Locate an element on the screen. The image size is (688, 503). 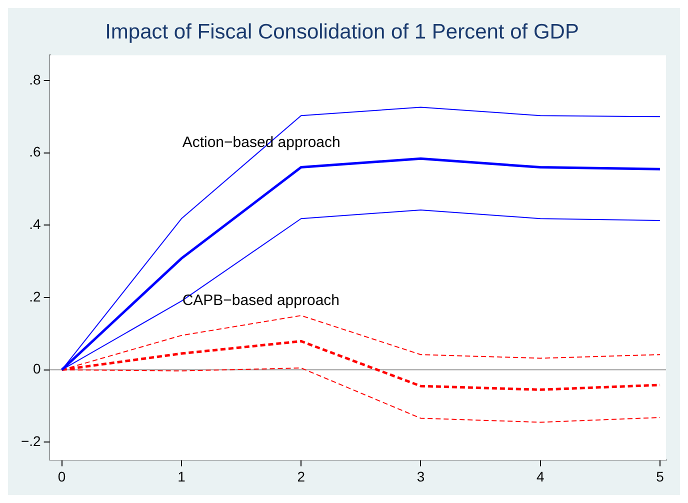
x-tick-label: 5 is located at coordinates (660, 476).